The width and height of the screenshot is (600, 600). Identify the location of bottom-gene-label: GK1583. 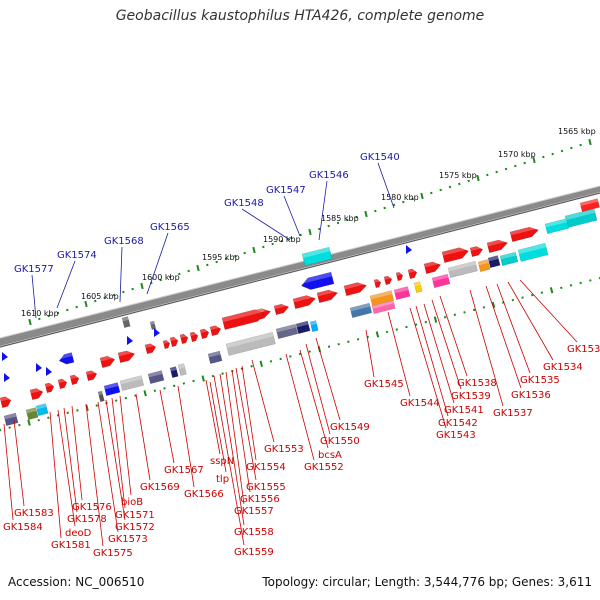
(34, 513).